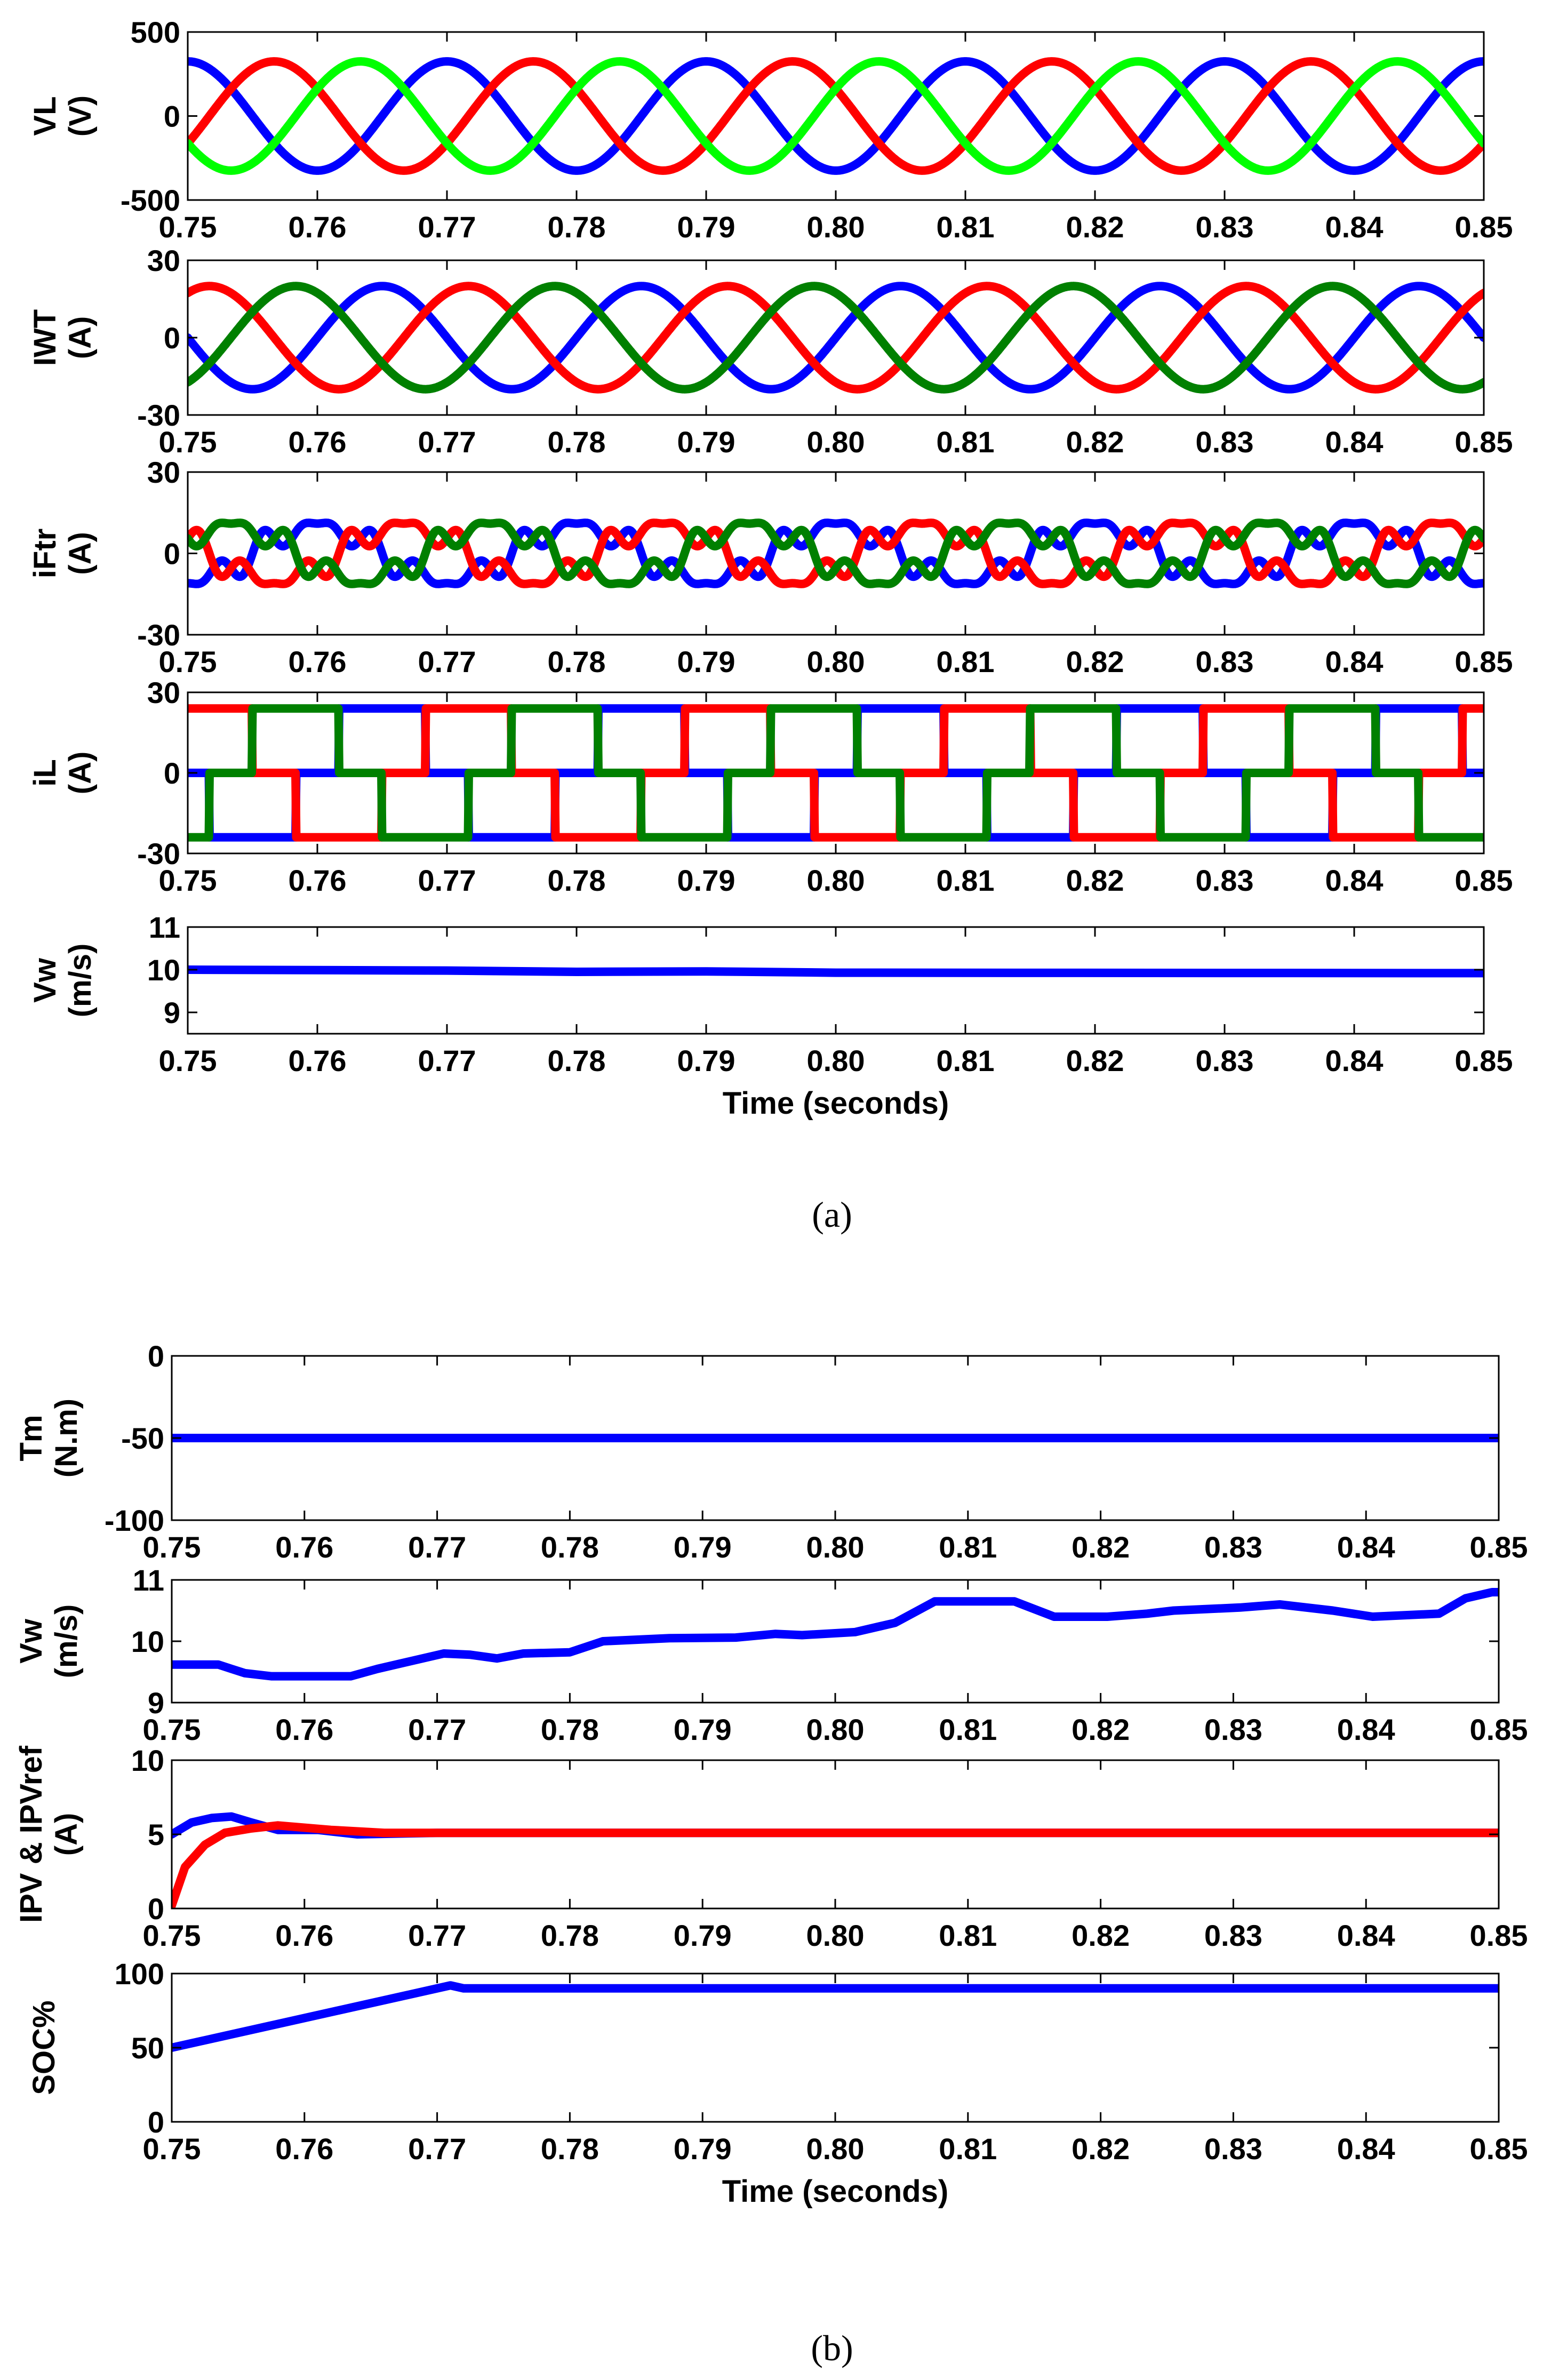 This screenshot has height=2380, width=1551. I want to click on y-tick-label: 11, so click(148, 1580).